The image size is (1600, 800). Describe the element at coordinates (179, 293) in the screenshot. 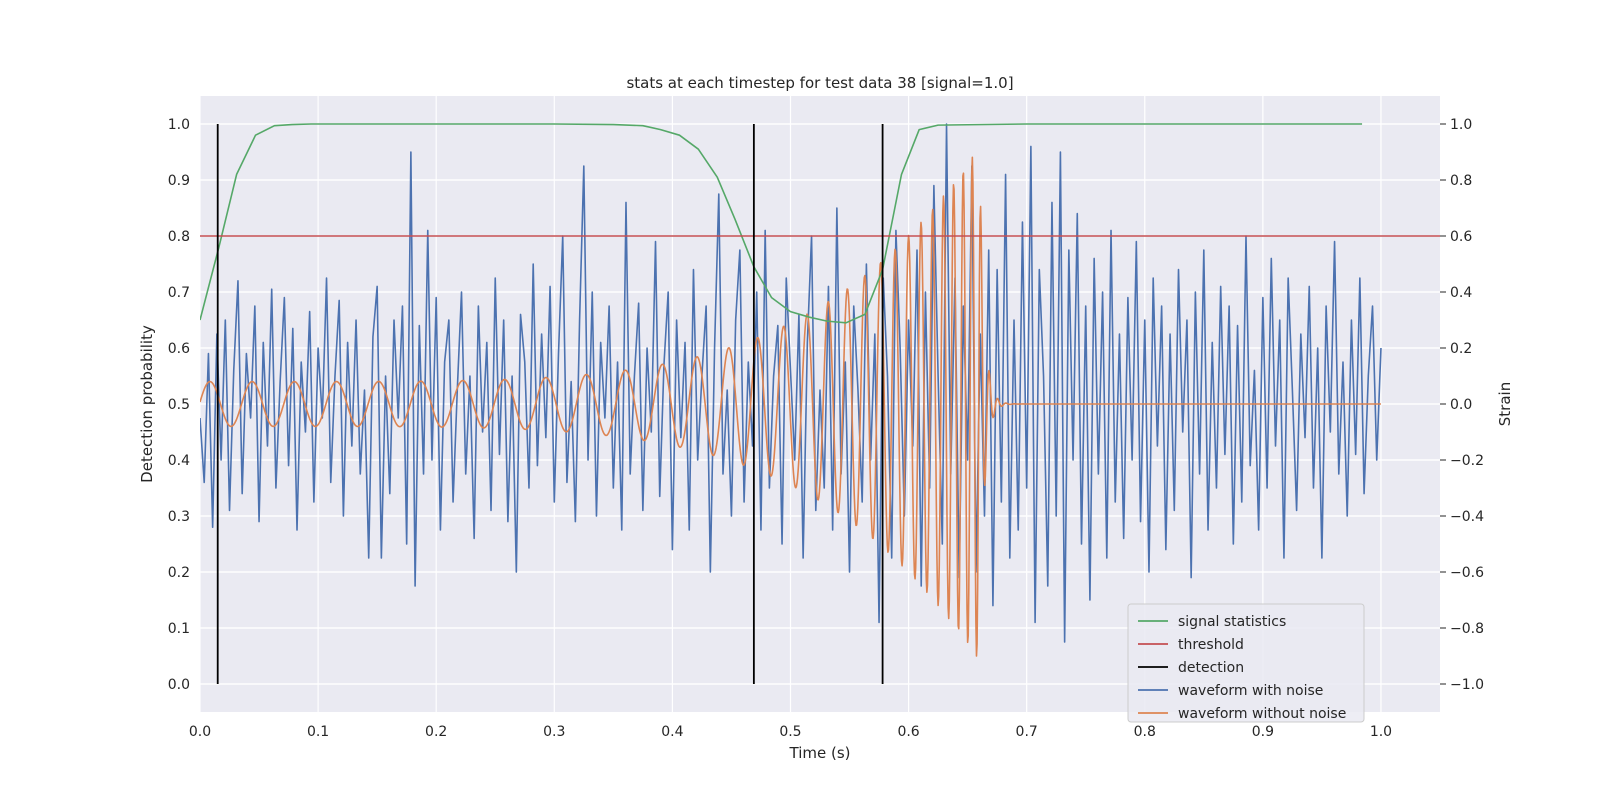

I see `y-tick-label: 0.7` at that location.